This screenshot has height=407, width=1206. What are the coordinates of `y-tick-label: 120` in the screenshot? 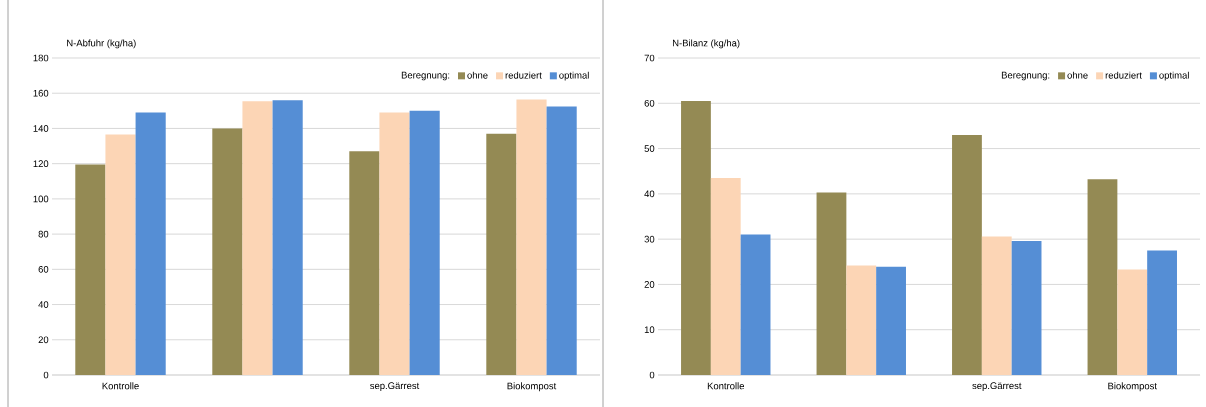 It's located at (41, 164).